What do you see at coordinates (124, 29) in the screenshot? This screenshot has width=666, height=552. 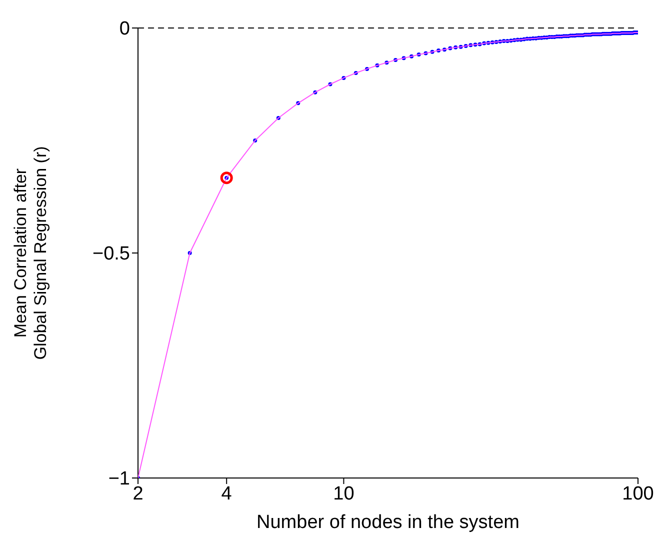 I see `y-tick-label: 0` at bounding box center [124, 29].